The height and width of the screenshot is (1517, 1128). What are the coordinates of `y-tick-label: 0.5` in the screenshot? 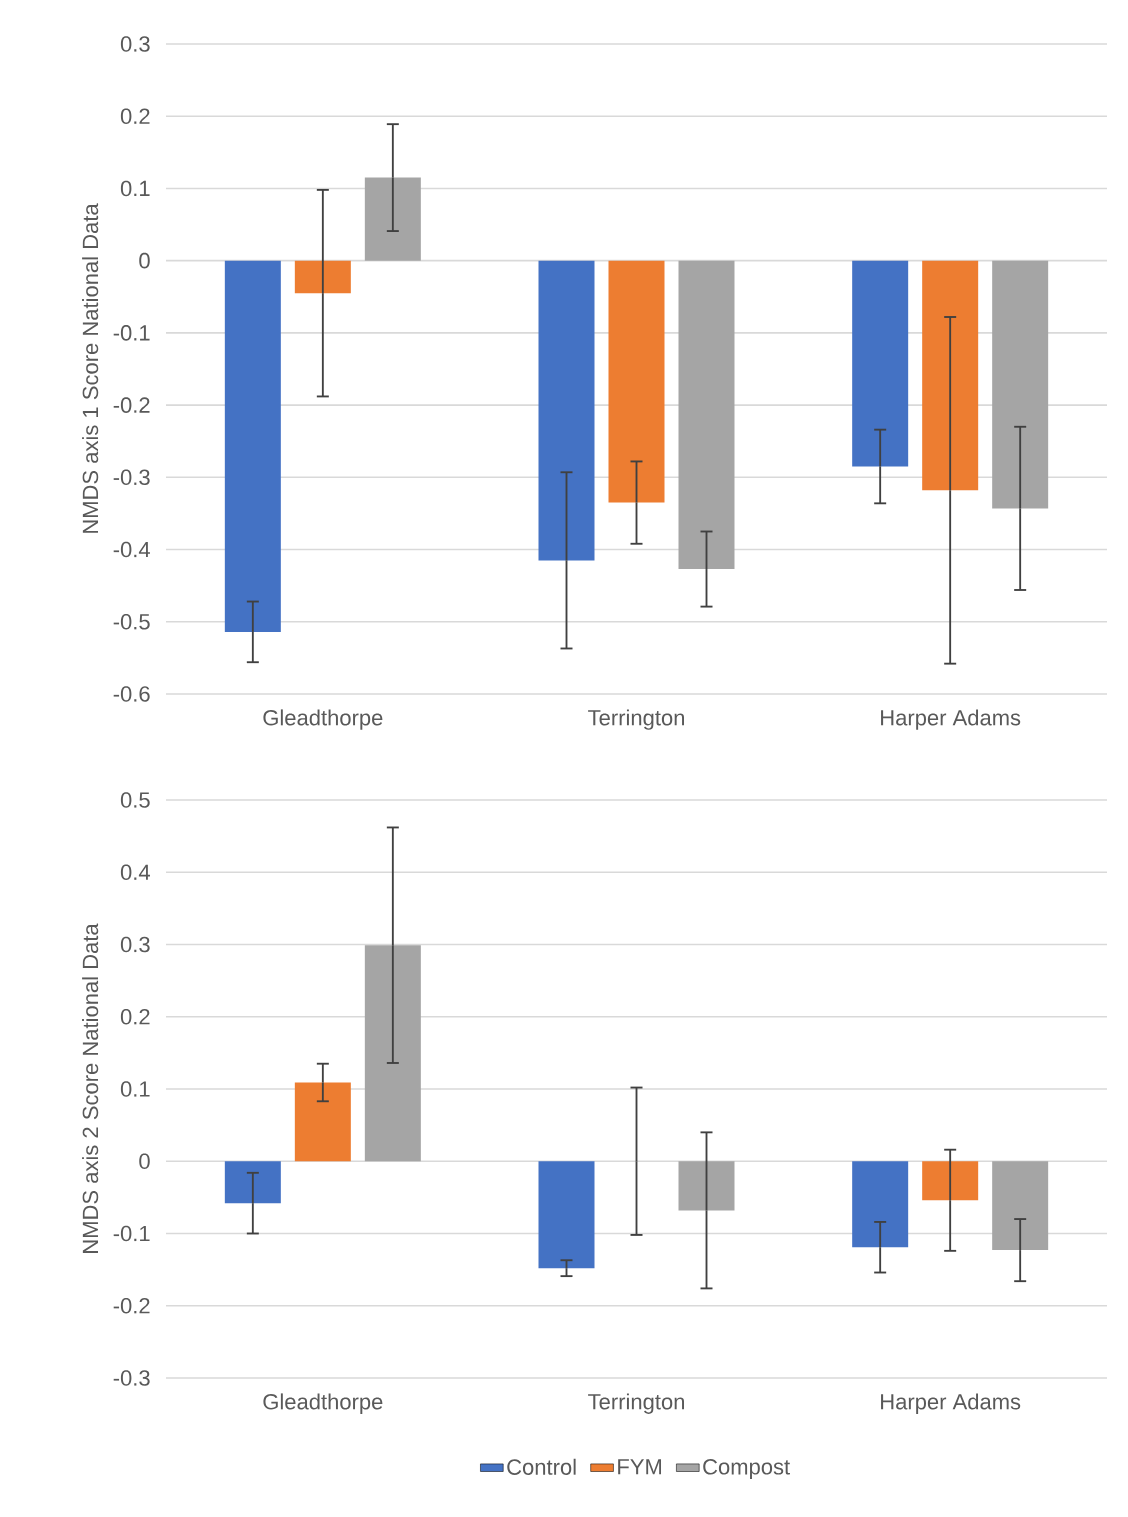 It's located at (135, 800).